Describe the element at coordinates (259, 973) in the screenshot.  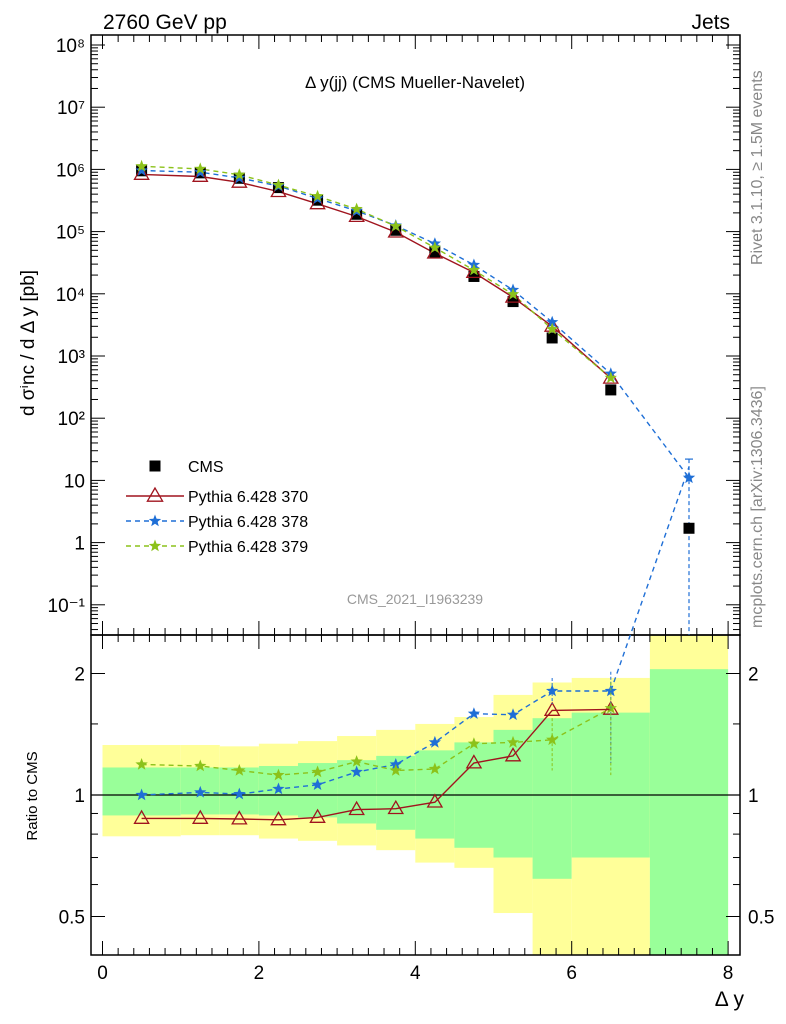
I see `x-tick-label: 2` at that location.